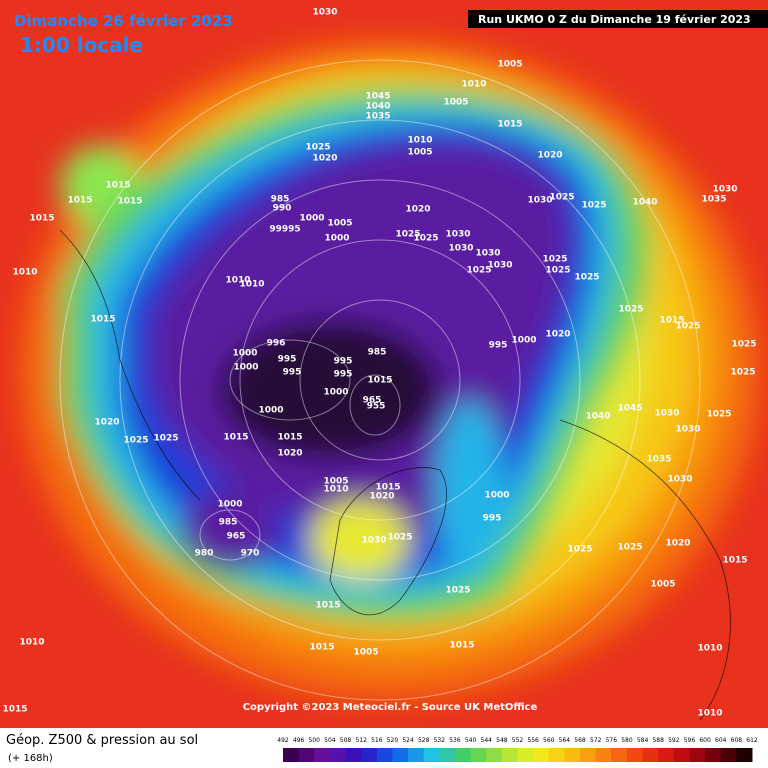  What do you see at coordinates (549, 740) in the screenshot?
I see `colorbar-tick-label: 560` at bounding box center [549, 740].